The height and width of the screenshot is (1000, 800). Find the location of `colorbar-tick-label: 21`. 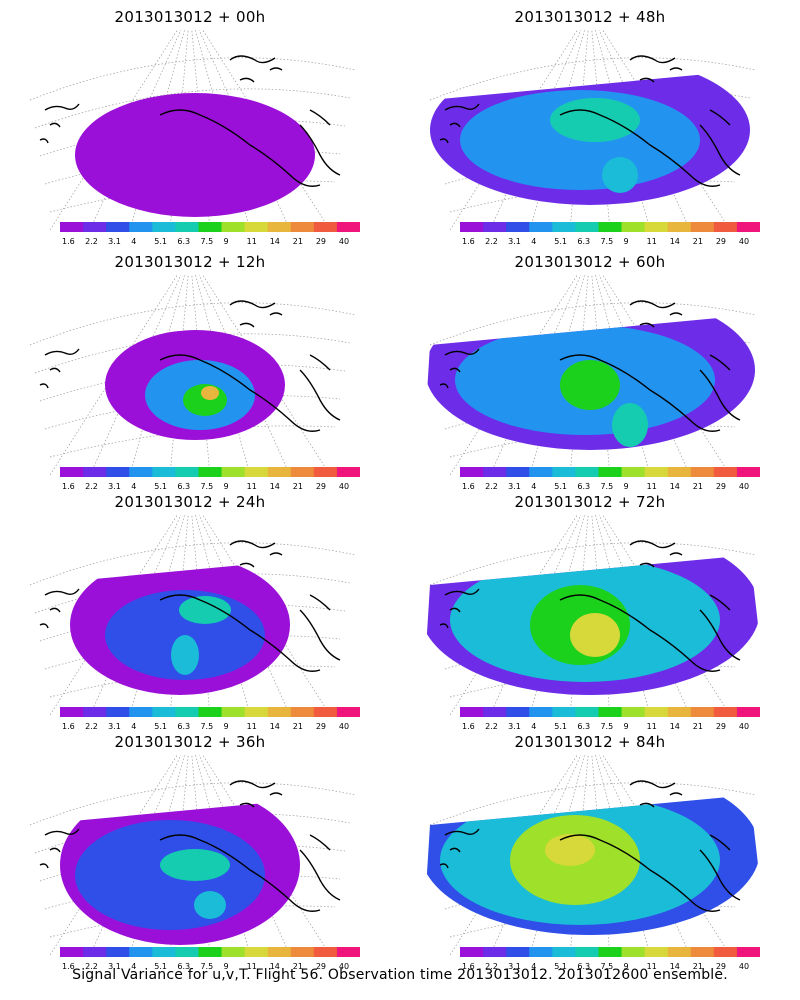

colorbar-tick-label: 21 is located at coordinates (698, 966).